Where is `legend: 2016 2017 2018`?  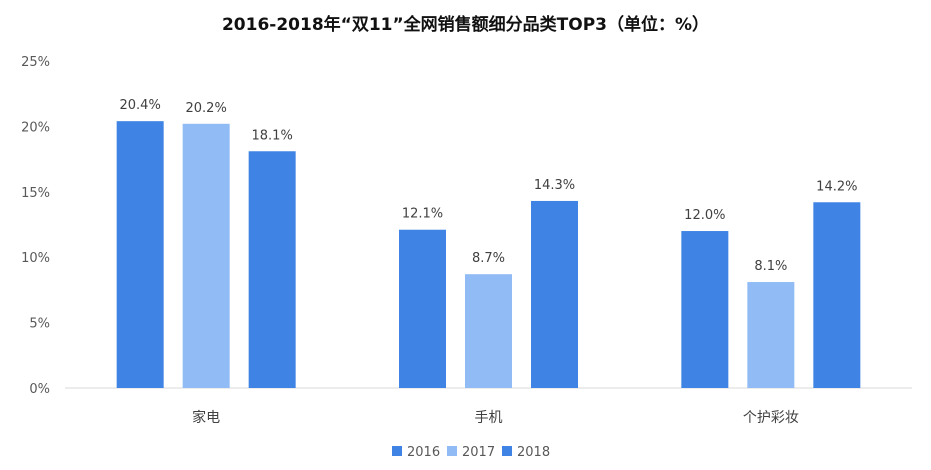
legend: 2016 2017 2018 is located at coordinates (471, 452).